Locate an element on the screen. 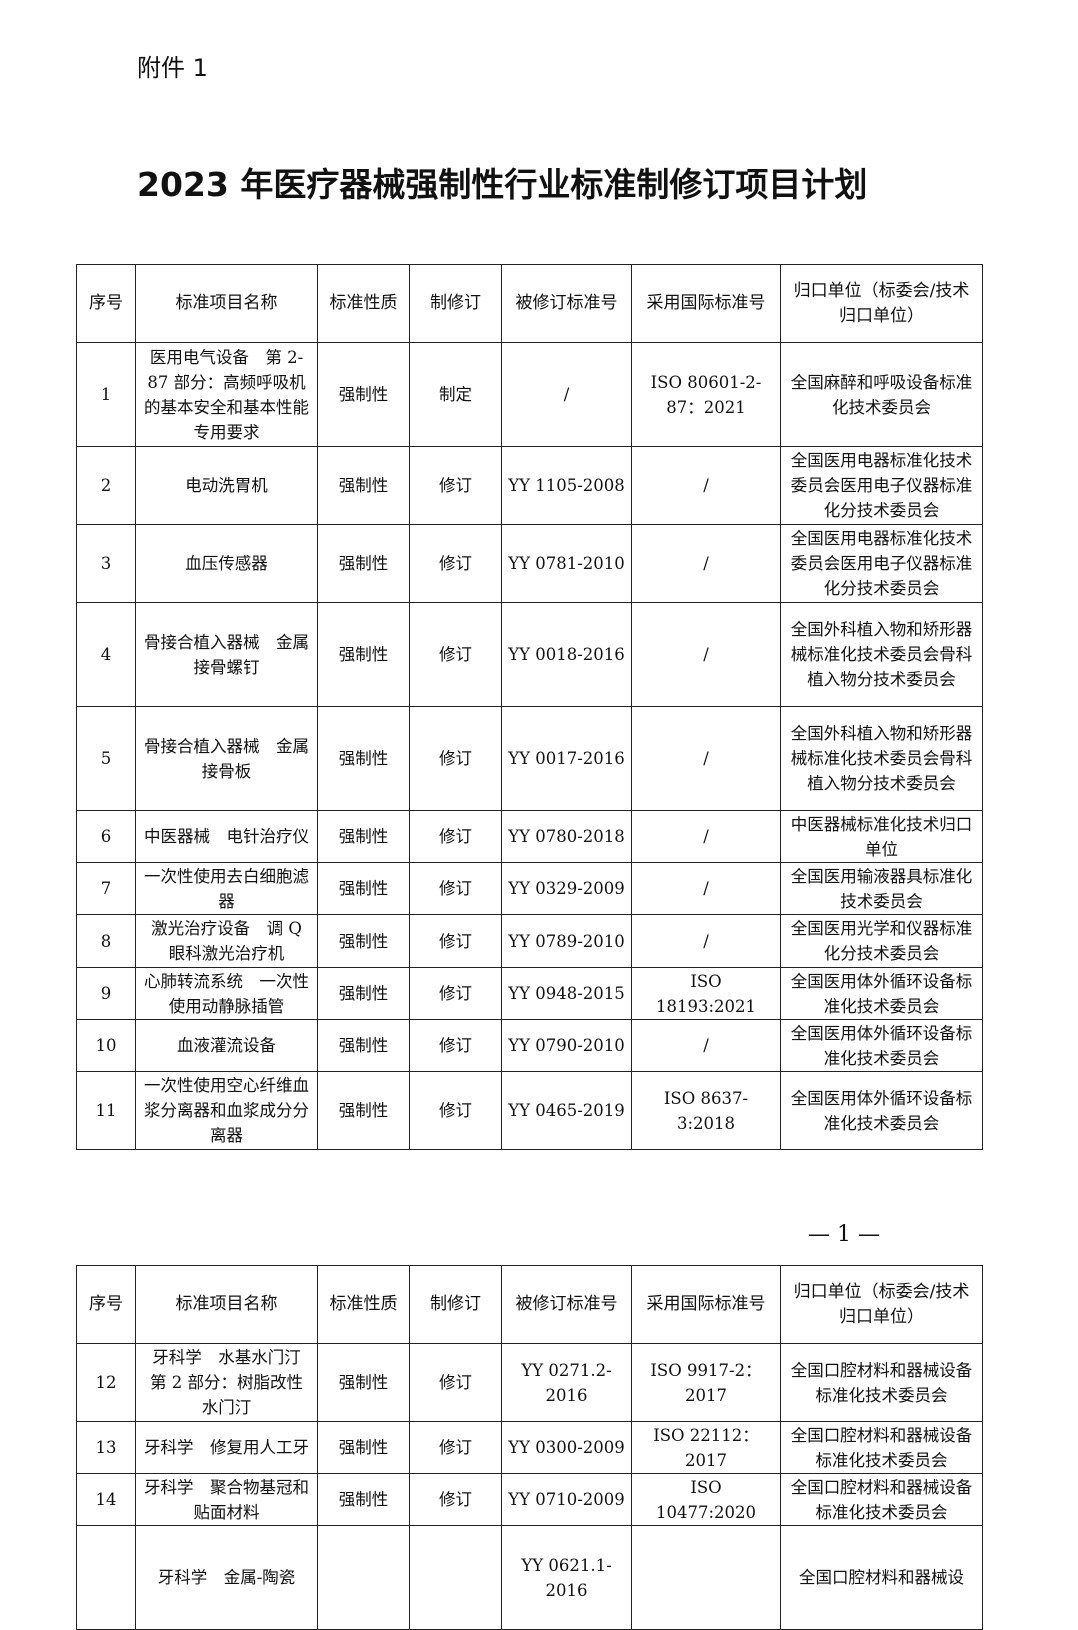 The width and height of the screenshot is (1078, 1630). document-title: 2023 年医疗器械强制性行业标准制修订项目计划 is located at coordinates (502, 184).